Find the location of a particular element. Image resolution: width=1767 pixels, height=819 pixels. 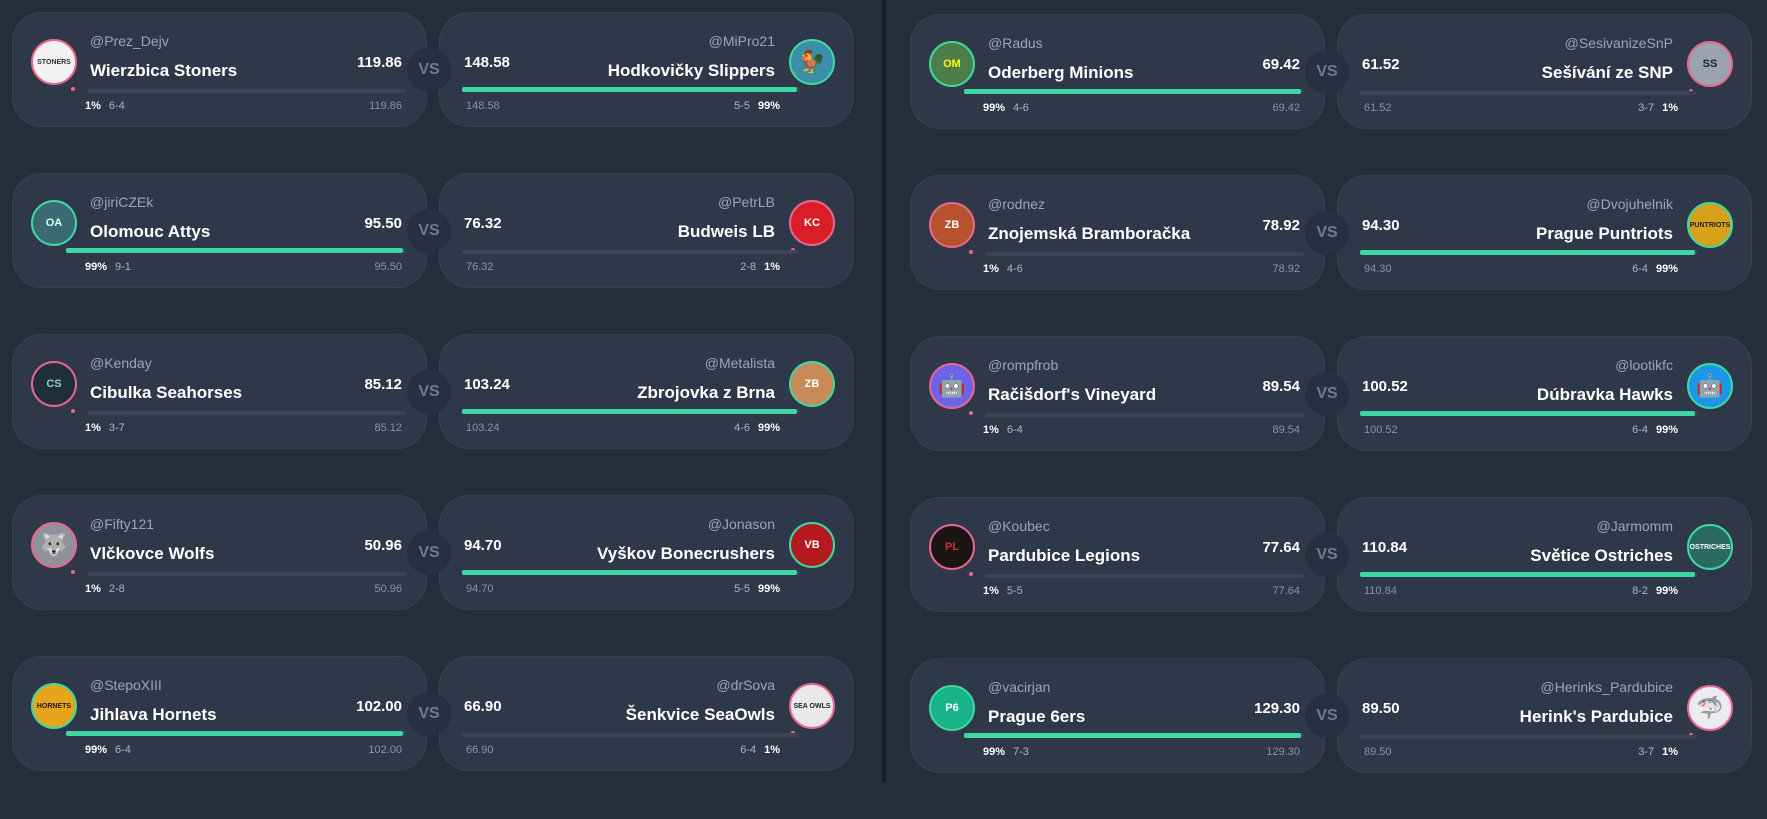

owner-username: @Radus is located at coordinates (1015, 43).